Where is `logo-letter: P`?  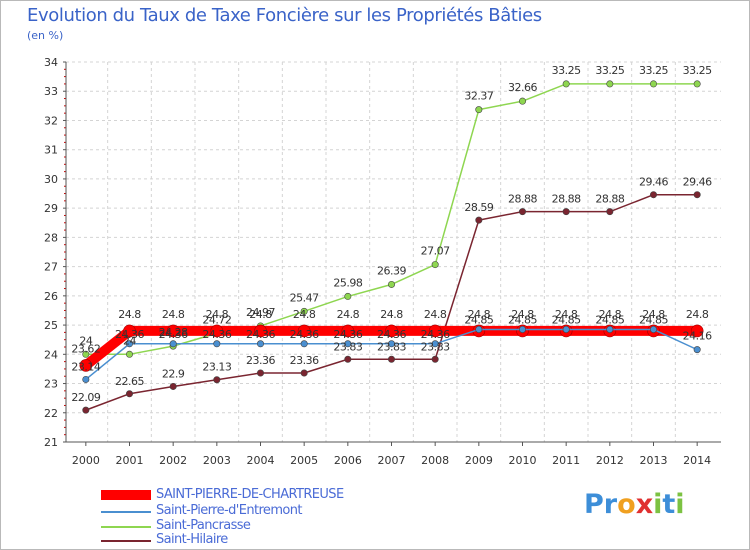 logo-letter: P is located at coordinates (594, 504).